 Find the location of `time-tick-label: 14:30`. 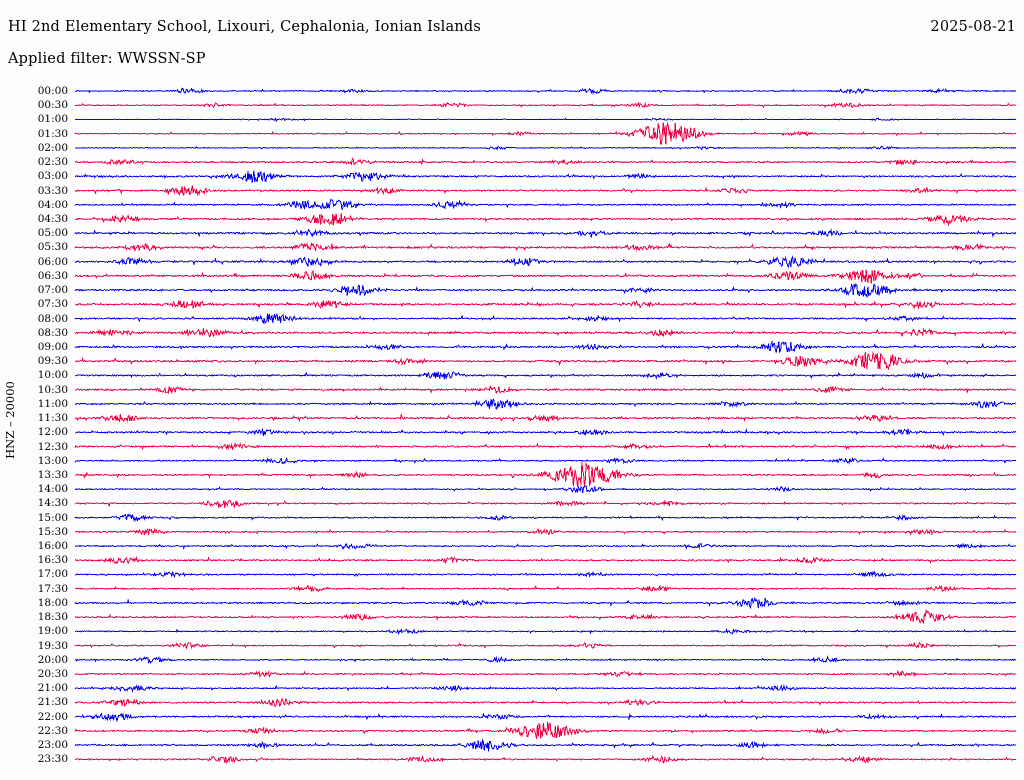

time-tick-label: 14:30 is located at coordinates (52, 503).